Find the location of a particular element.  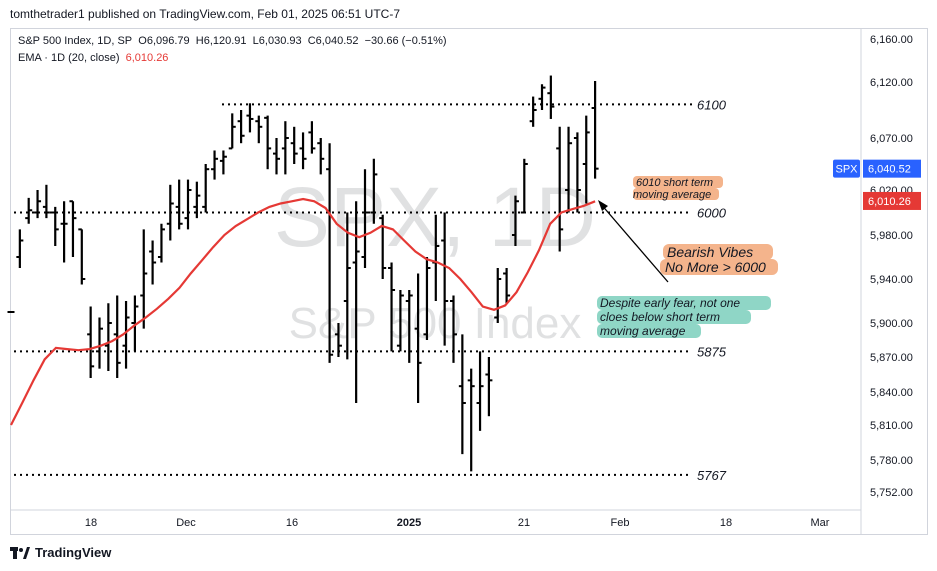

annotation-arrowhead is located at coordinates (603, 205).